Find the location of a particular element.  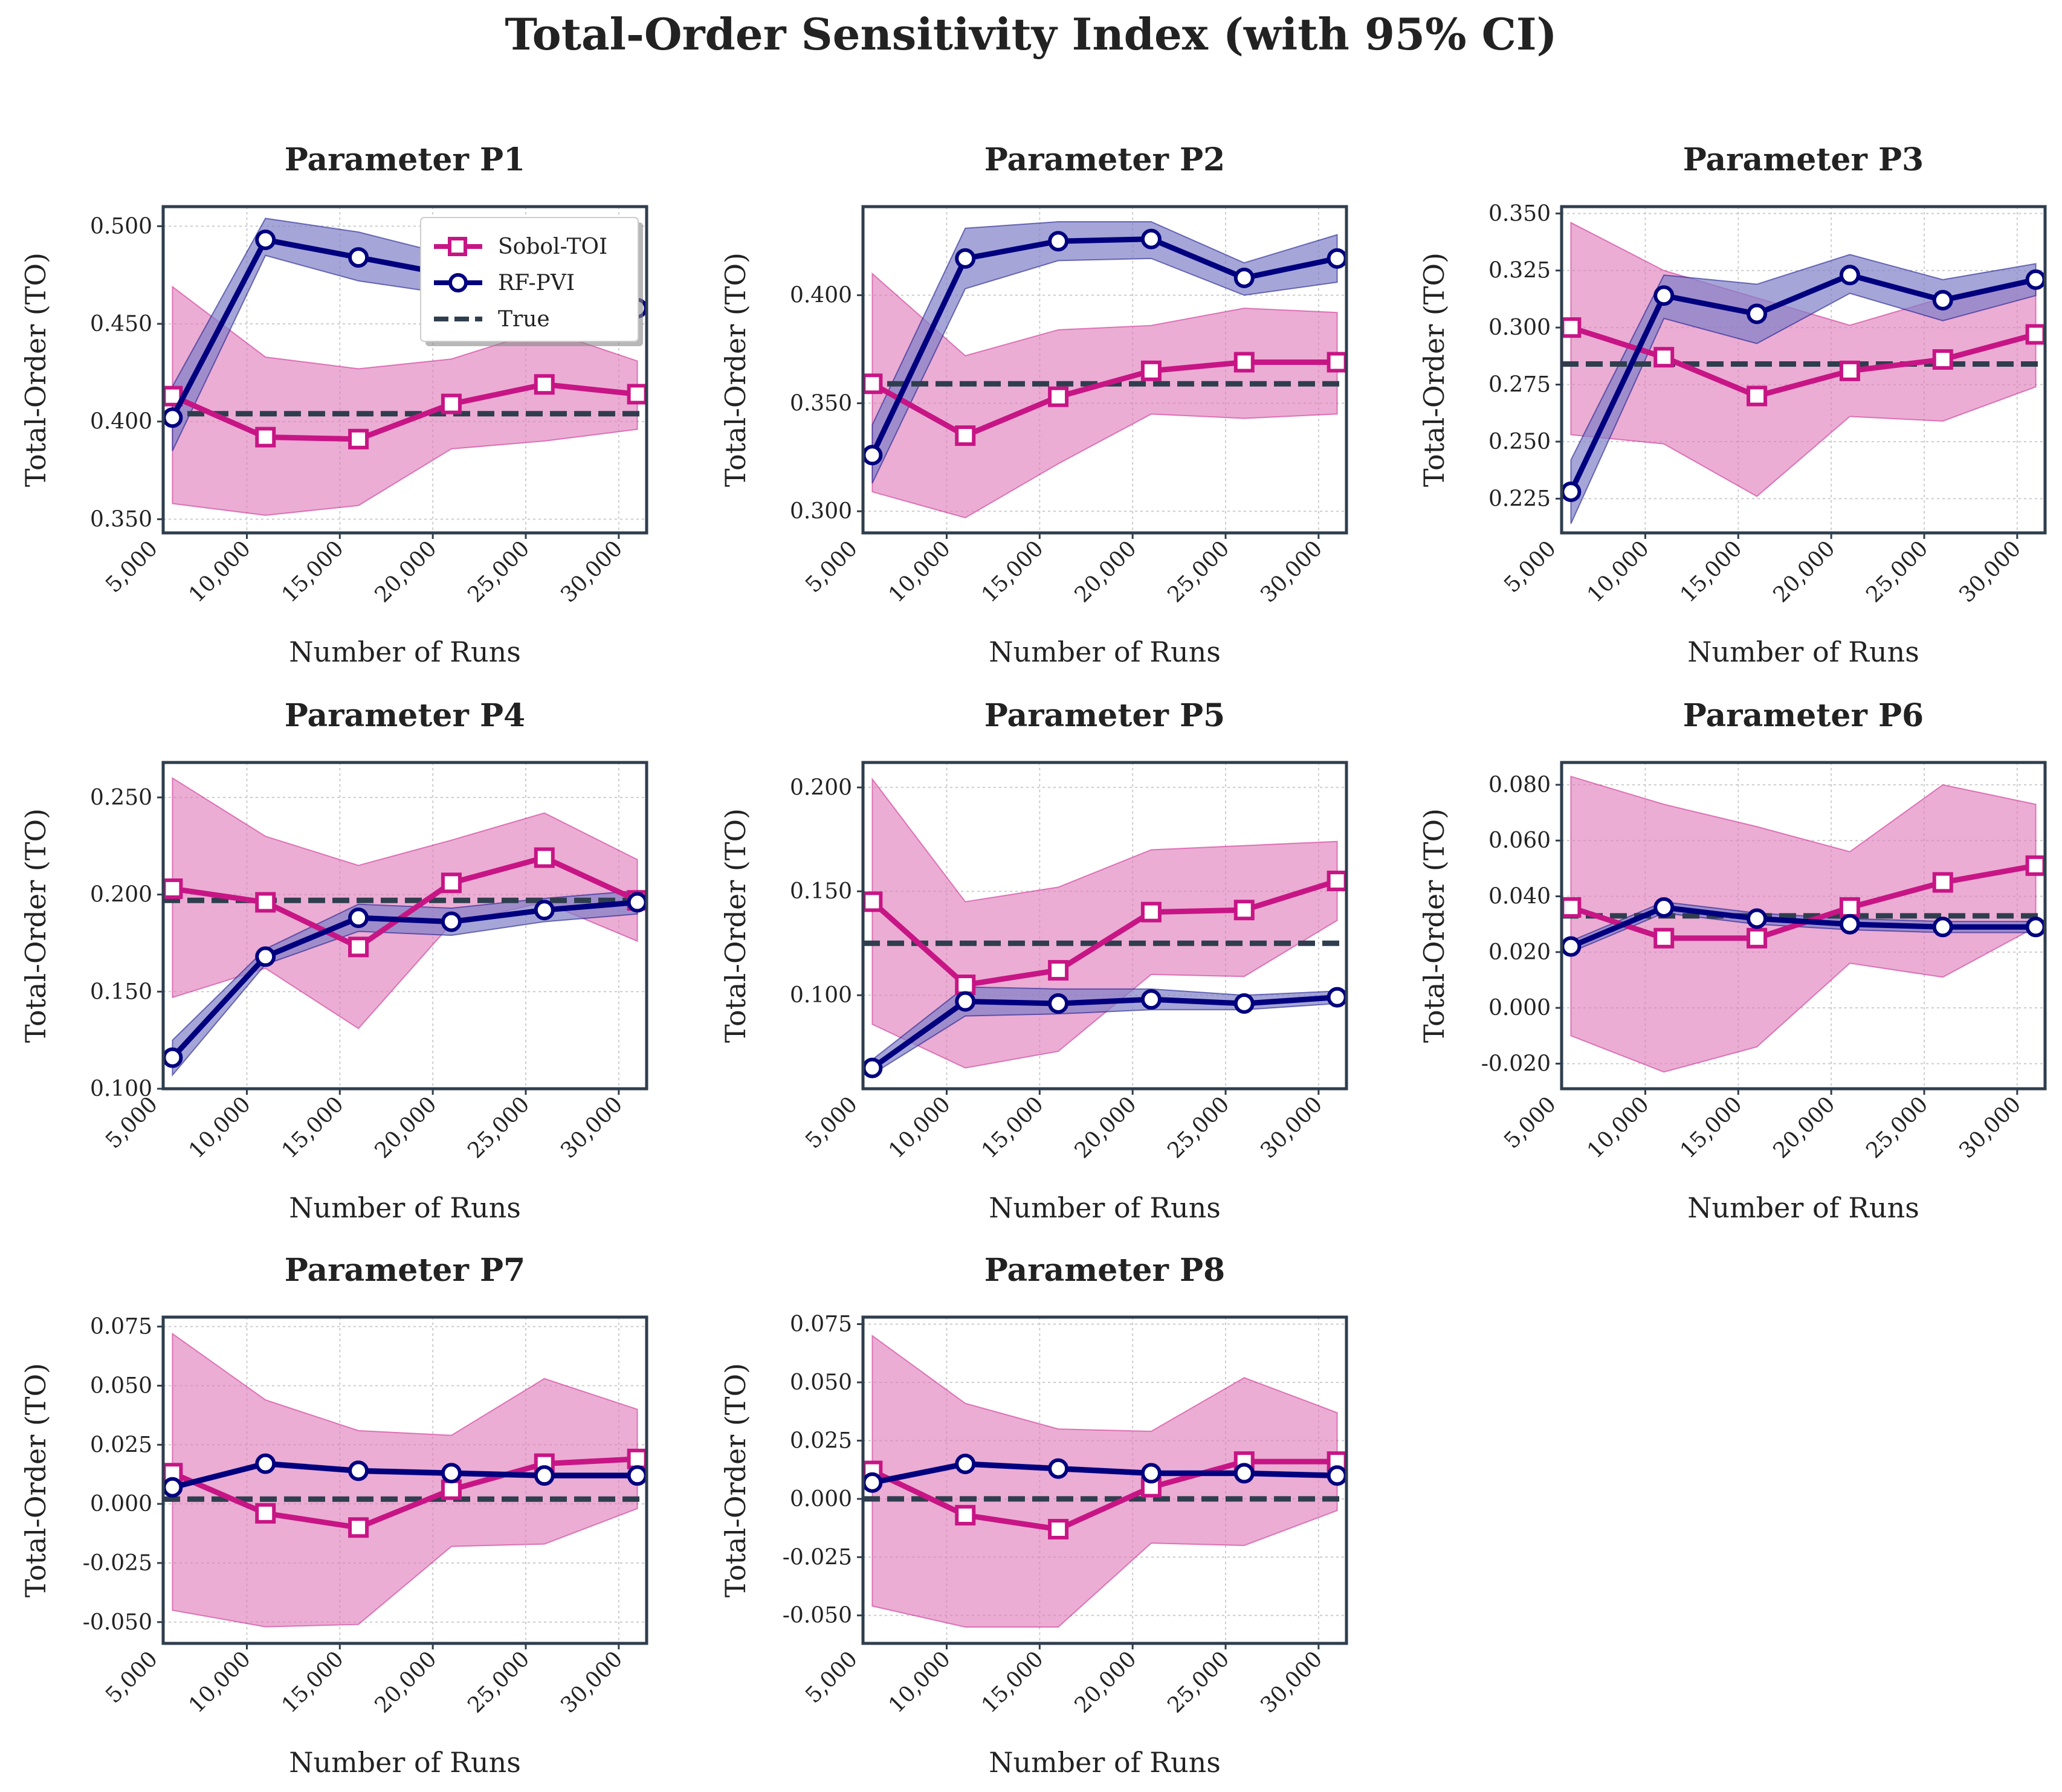

panel-4-sobol-ci-band is located at coordinates (405, 903).